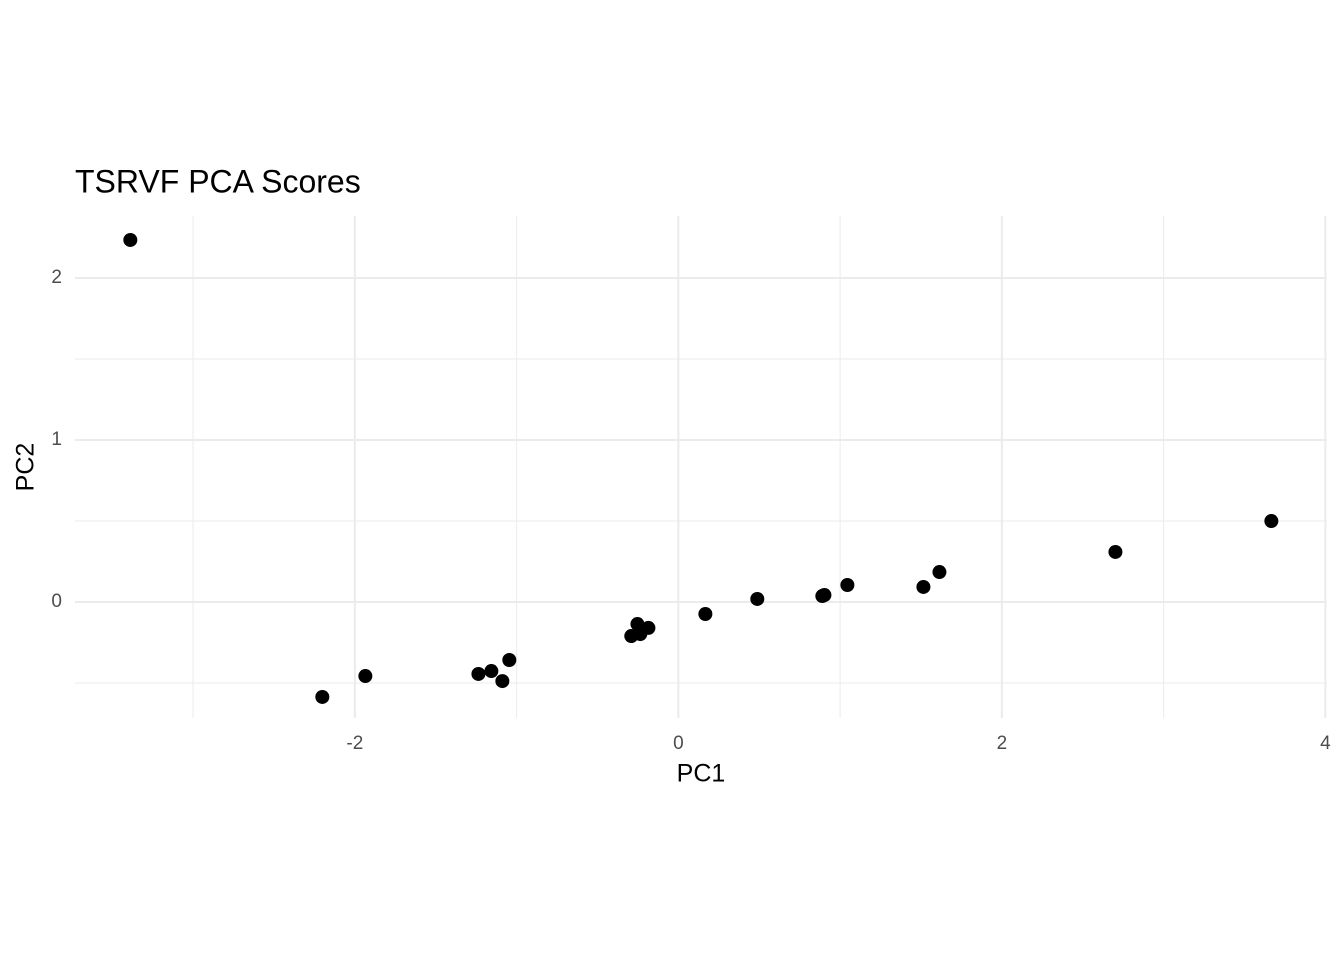 The height and width of the screenshot is (960, 1344). What do you see at coordinates (26, 467) in the screenshot?
I see `y-axis-title: PC2` at bounding box center [26, 467].